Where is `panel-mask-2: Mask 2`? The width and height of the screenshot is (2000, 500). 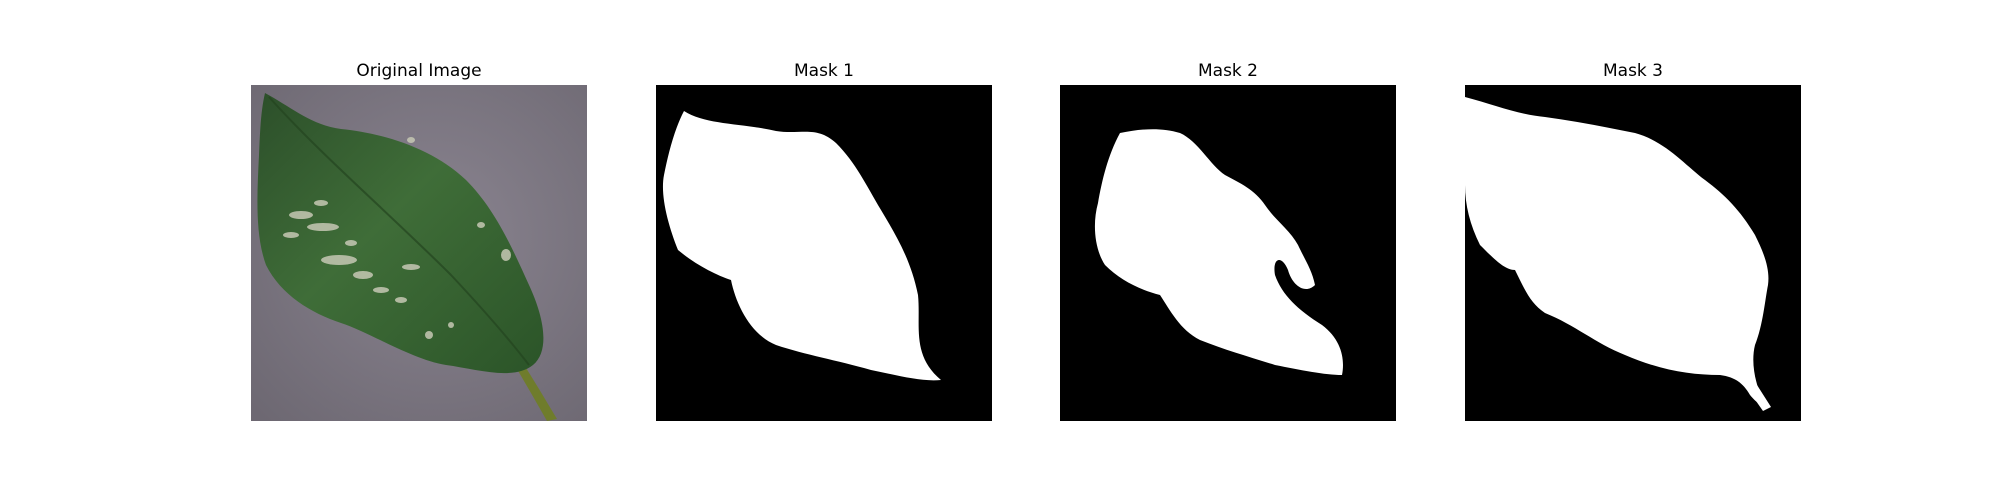
panel-mask-2: Mask 2 is located at coordinates (1228, 240).